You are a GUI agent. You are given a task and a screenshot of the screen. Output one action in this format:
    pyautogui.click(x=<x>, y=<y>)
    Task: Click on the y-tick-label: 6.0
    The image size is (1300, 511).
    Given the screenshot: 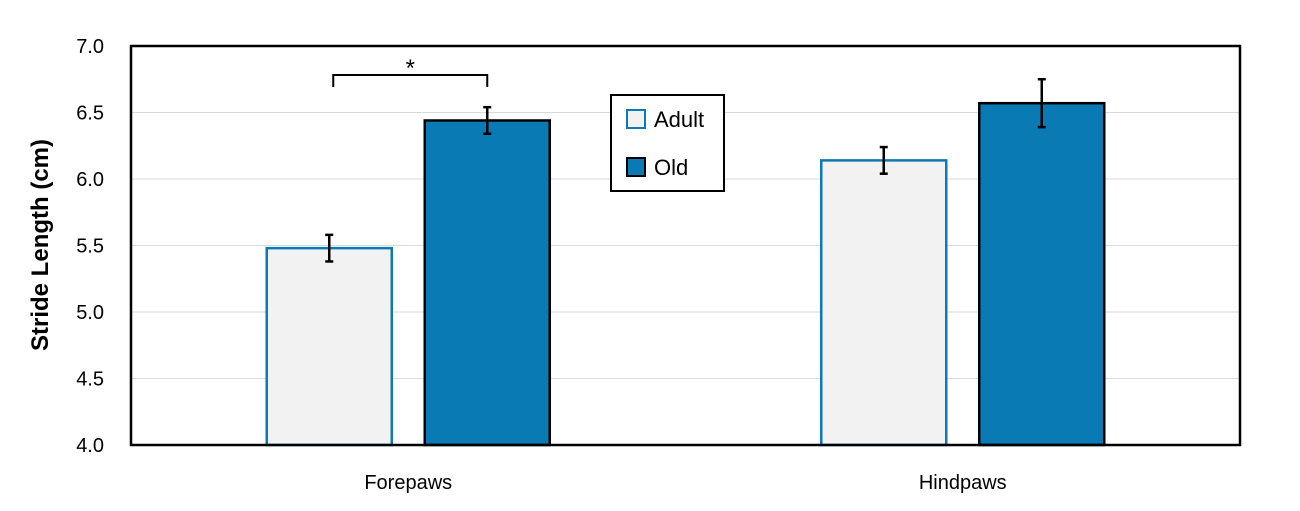 What is the action you would take?
    pyautogui.click(x=90, y=180)
    